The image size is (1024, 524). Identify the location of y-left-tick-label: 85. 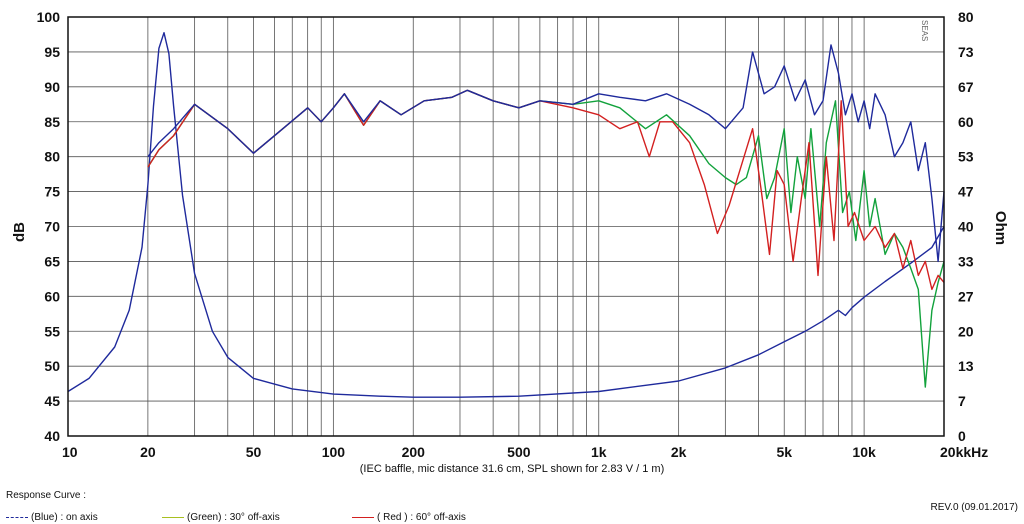
(52, 122).